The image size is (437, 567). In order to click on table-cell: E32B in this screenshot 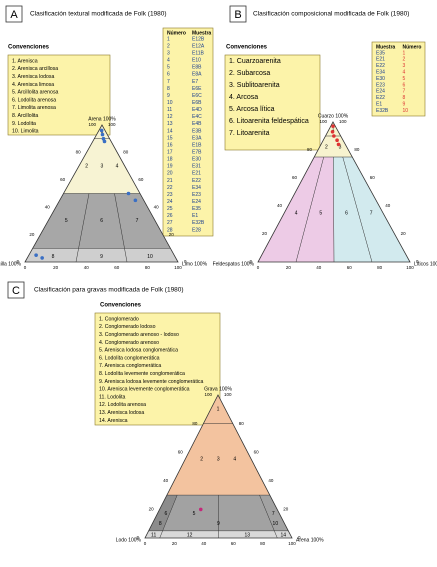, I will do `click(198, 223)`.